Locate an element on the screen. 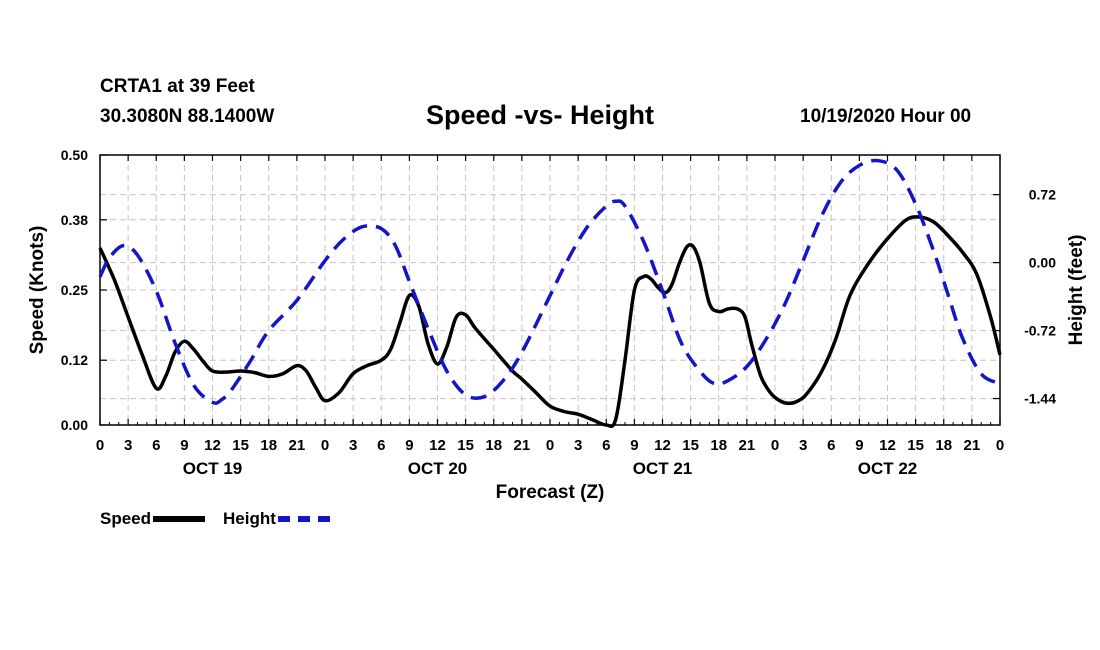  legend-height-label: Height is located at coordinates (249, 518).